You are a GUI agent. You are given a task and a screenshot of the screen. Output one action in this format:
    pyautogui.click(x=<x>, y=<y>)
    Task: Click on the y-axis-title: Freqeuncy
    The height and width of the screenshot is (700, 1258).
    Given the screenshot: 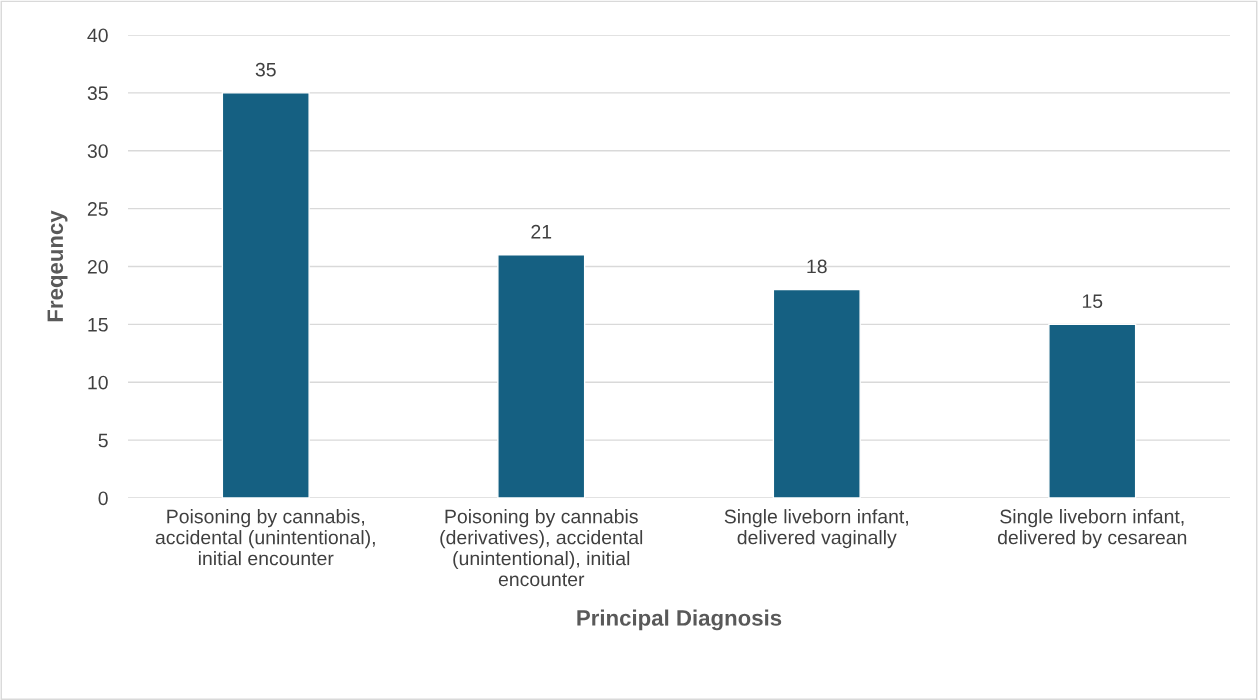 What is the action you would take?
    pyautogui.click(x=57, y=266)
    